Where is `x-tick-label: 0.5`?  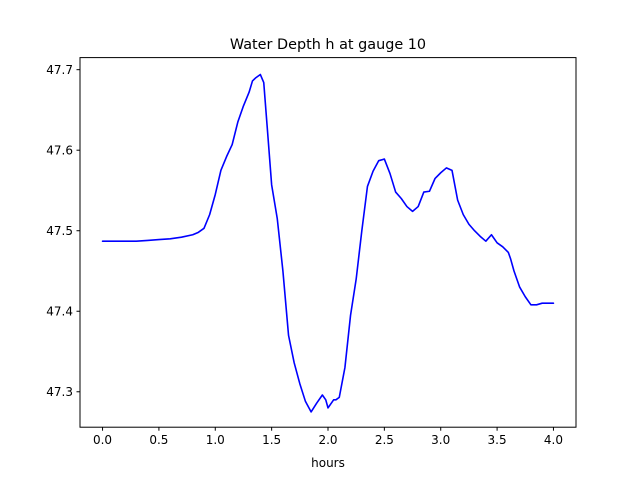
x-tick-label: 0.5 is located at coordinates (158, 440).